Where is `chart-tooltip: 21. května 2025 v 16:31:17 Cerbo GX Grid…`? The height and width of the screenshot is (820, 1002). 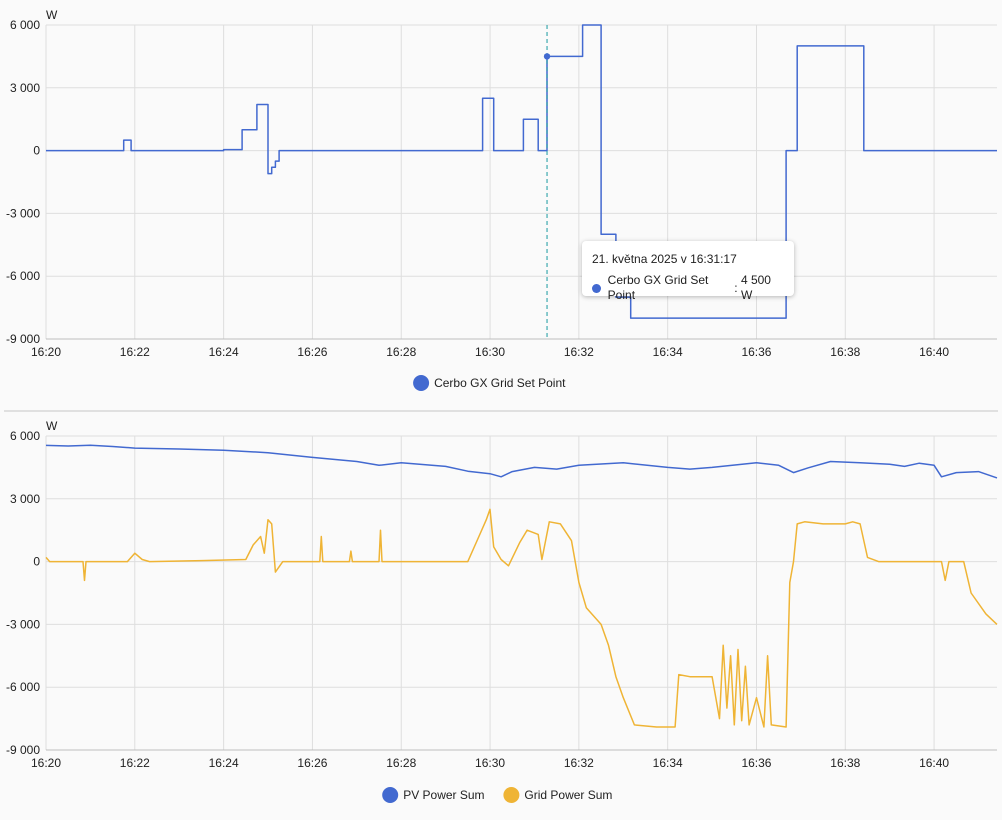 chart-tooltip: 21. května 2025 v 16:31:17 Cerbo GX Grid… is located at coordinates (688, 271).